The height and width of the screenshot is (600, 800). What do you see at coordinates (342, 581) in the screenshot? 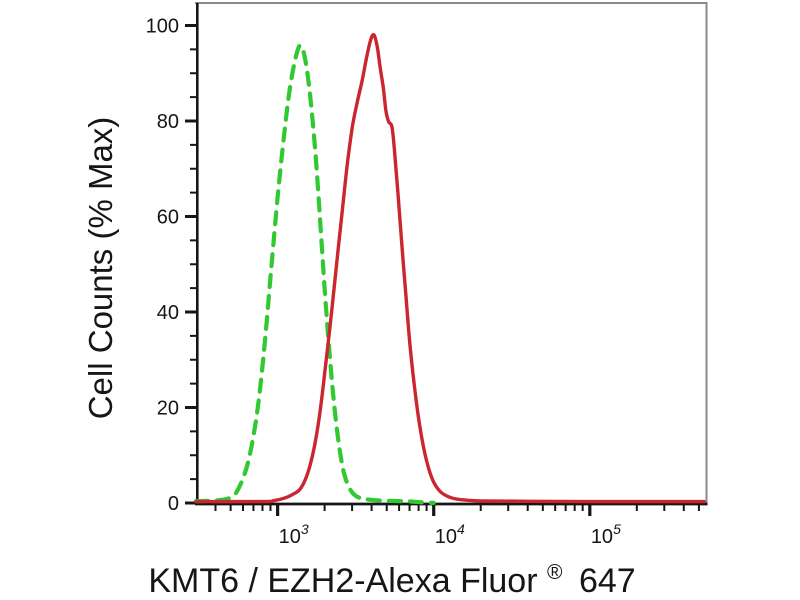
I see `x-axis-title-text: KMT6 / EZH2-Alexa Fluor` at bounding box center [342, 581].